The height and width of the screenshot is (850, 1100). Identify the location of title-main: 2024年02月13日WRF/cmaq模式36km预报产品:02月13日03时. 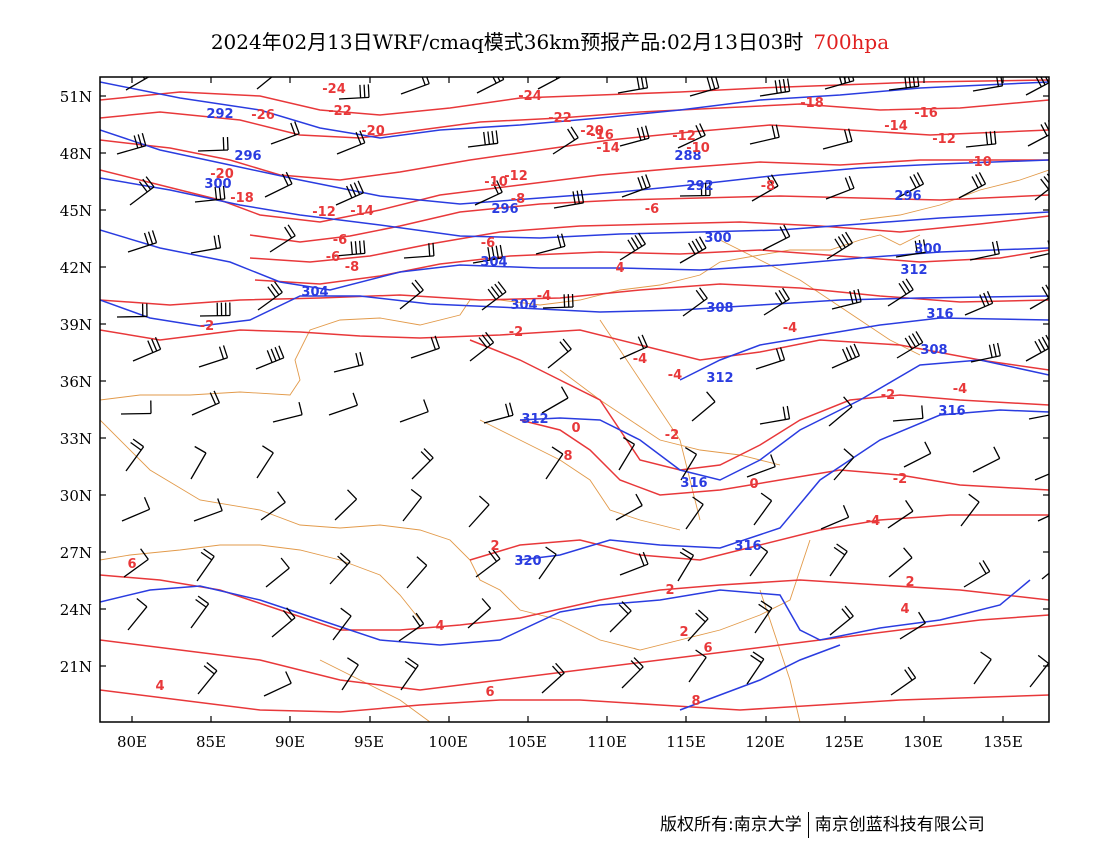
(507, 42).